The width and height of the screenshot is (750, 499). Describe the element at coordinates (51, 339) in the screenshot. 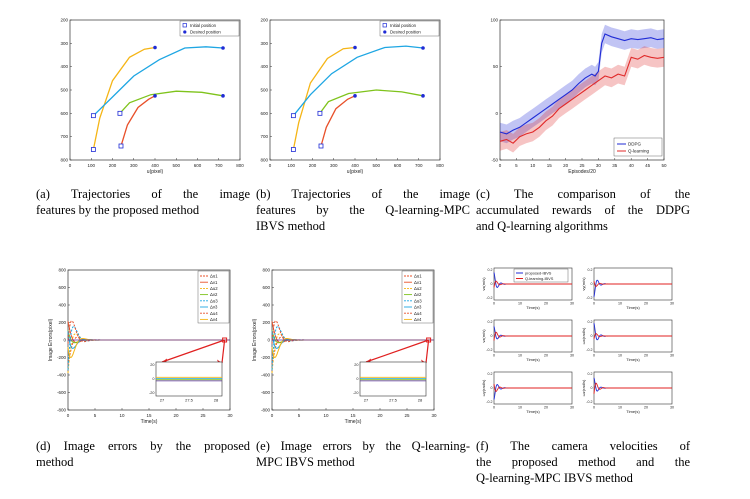

I see `y-axis-label: Image Errors(pixel)` at that location.